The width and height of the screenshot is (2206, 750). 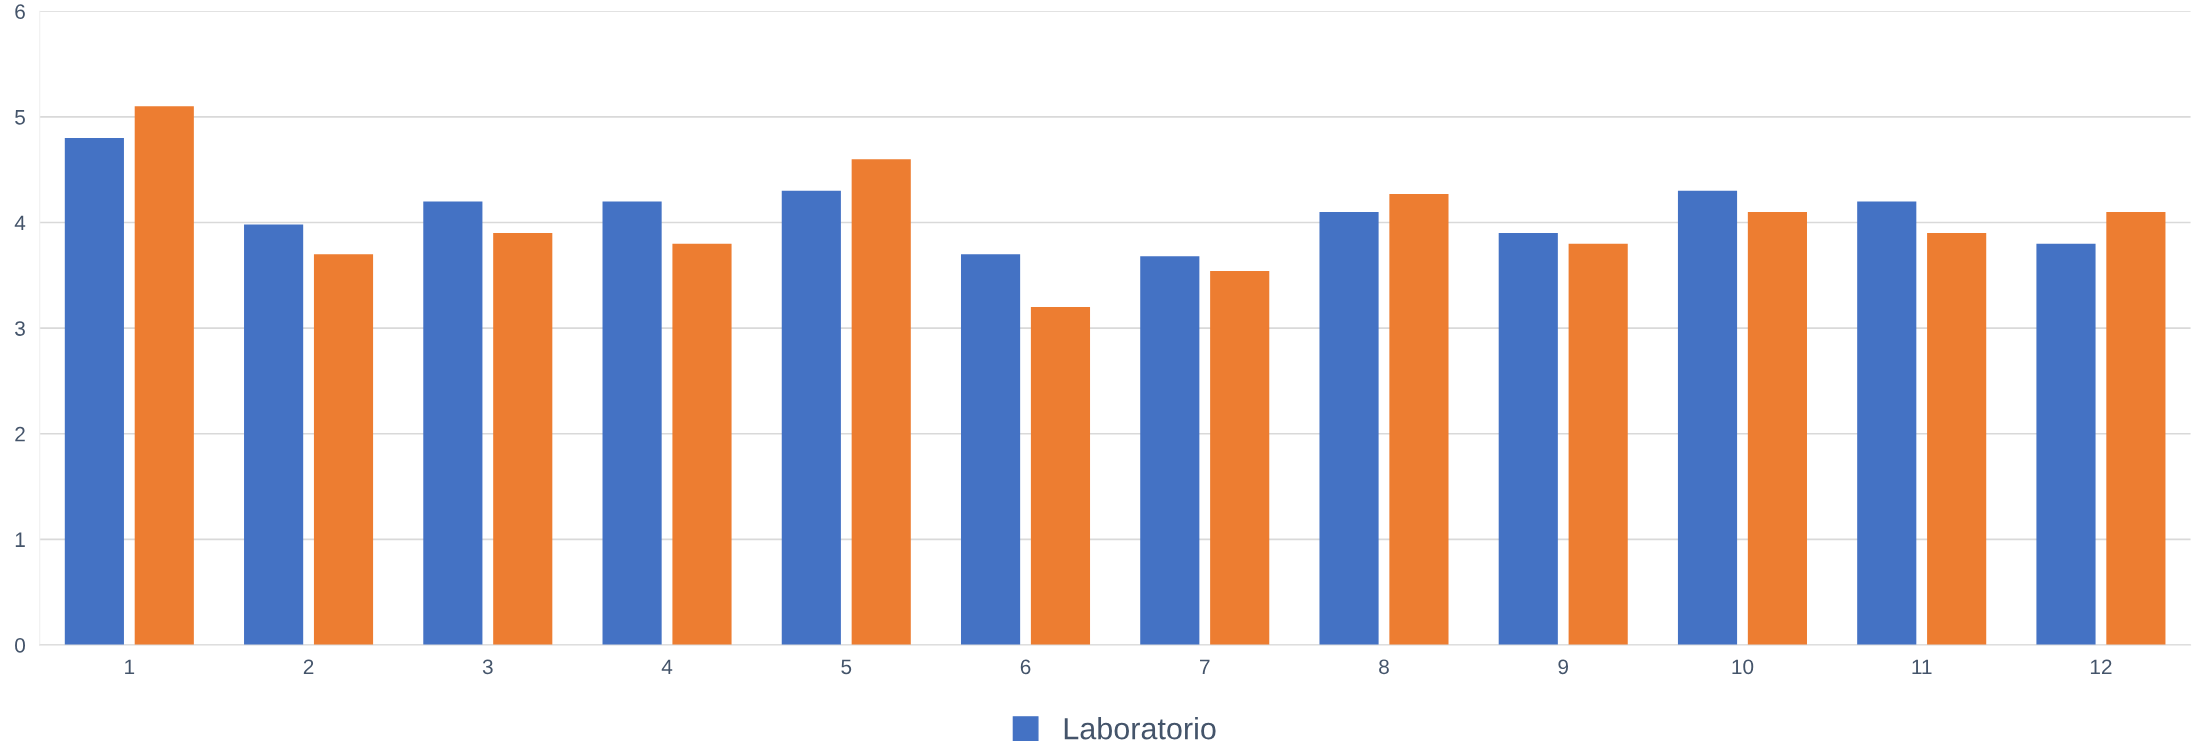 I want to click on x-tick-label: 2, so click(x=308, y=666).